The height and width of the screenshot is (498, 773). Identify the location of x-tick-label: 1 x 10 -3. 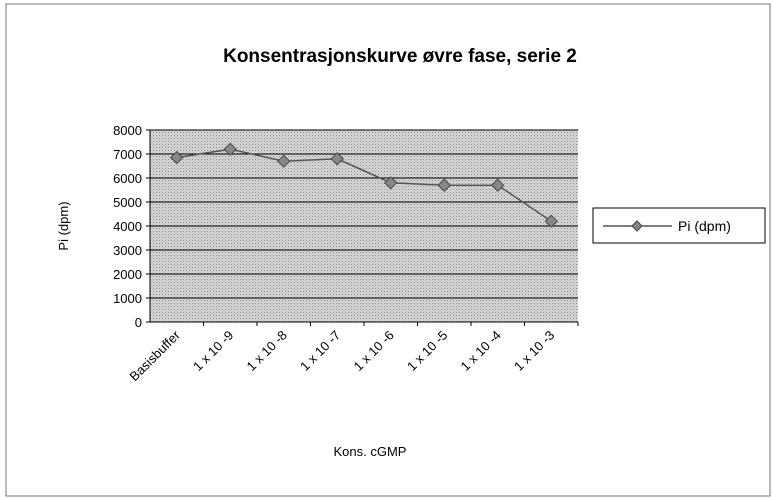
(534, 351).